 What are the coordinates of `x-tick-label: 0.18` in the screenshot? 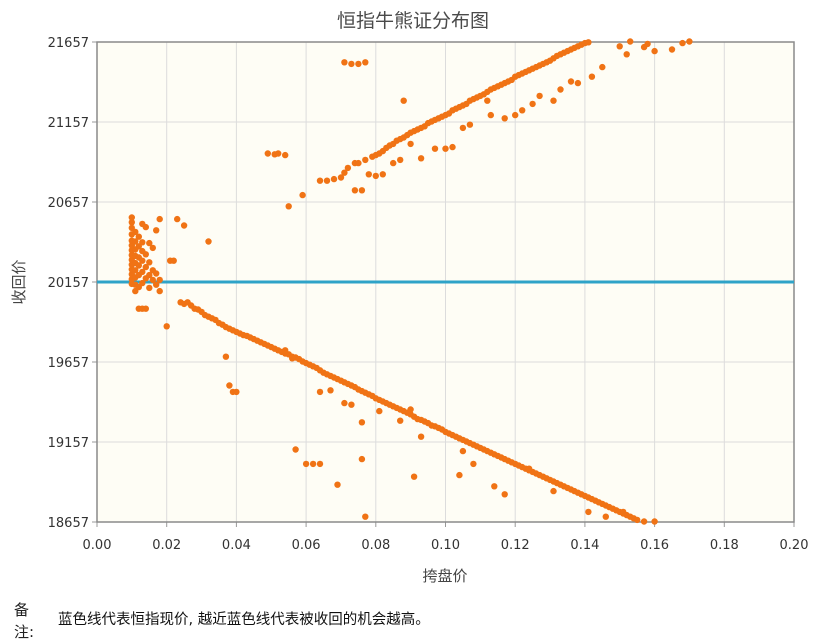 It's located at (724, 545).